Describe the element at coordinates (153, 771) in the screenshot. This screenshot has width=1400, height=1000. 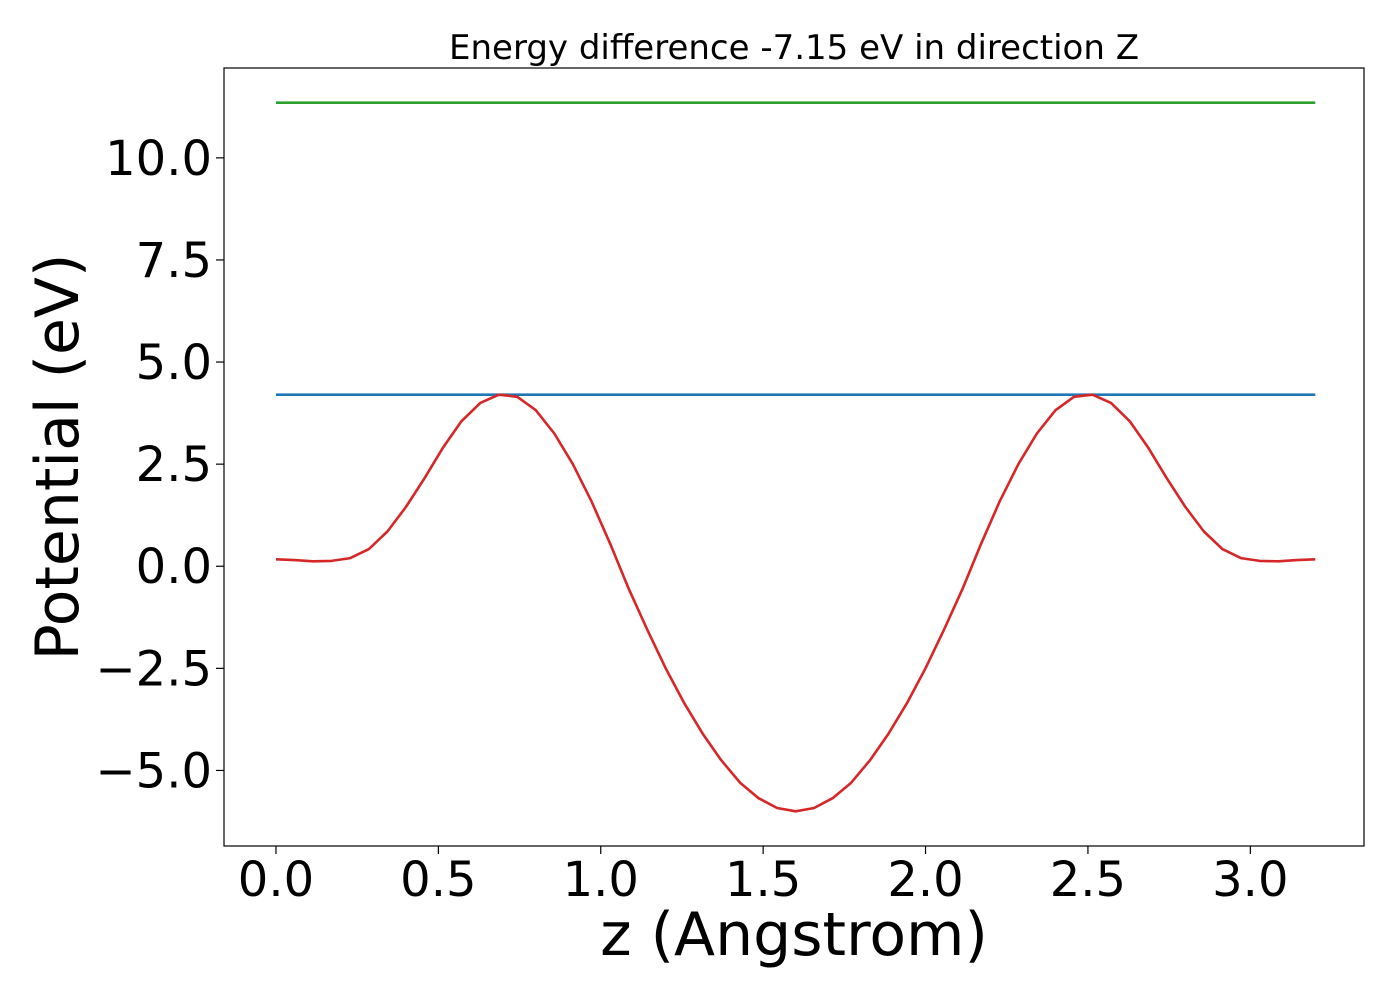
I see `y-tick-label: −5.0` at that location.